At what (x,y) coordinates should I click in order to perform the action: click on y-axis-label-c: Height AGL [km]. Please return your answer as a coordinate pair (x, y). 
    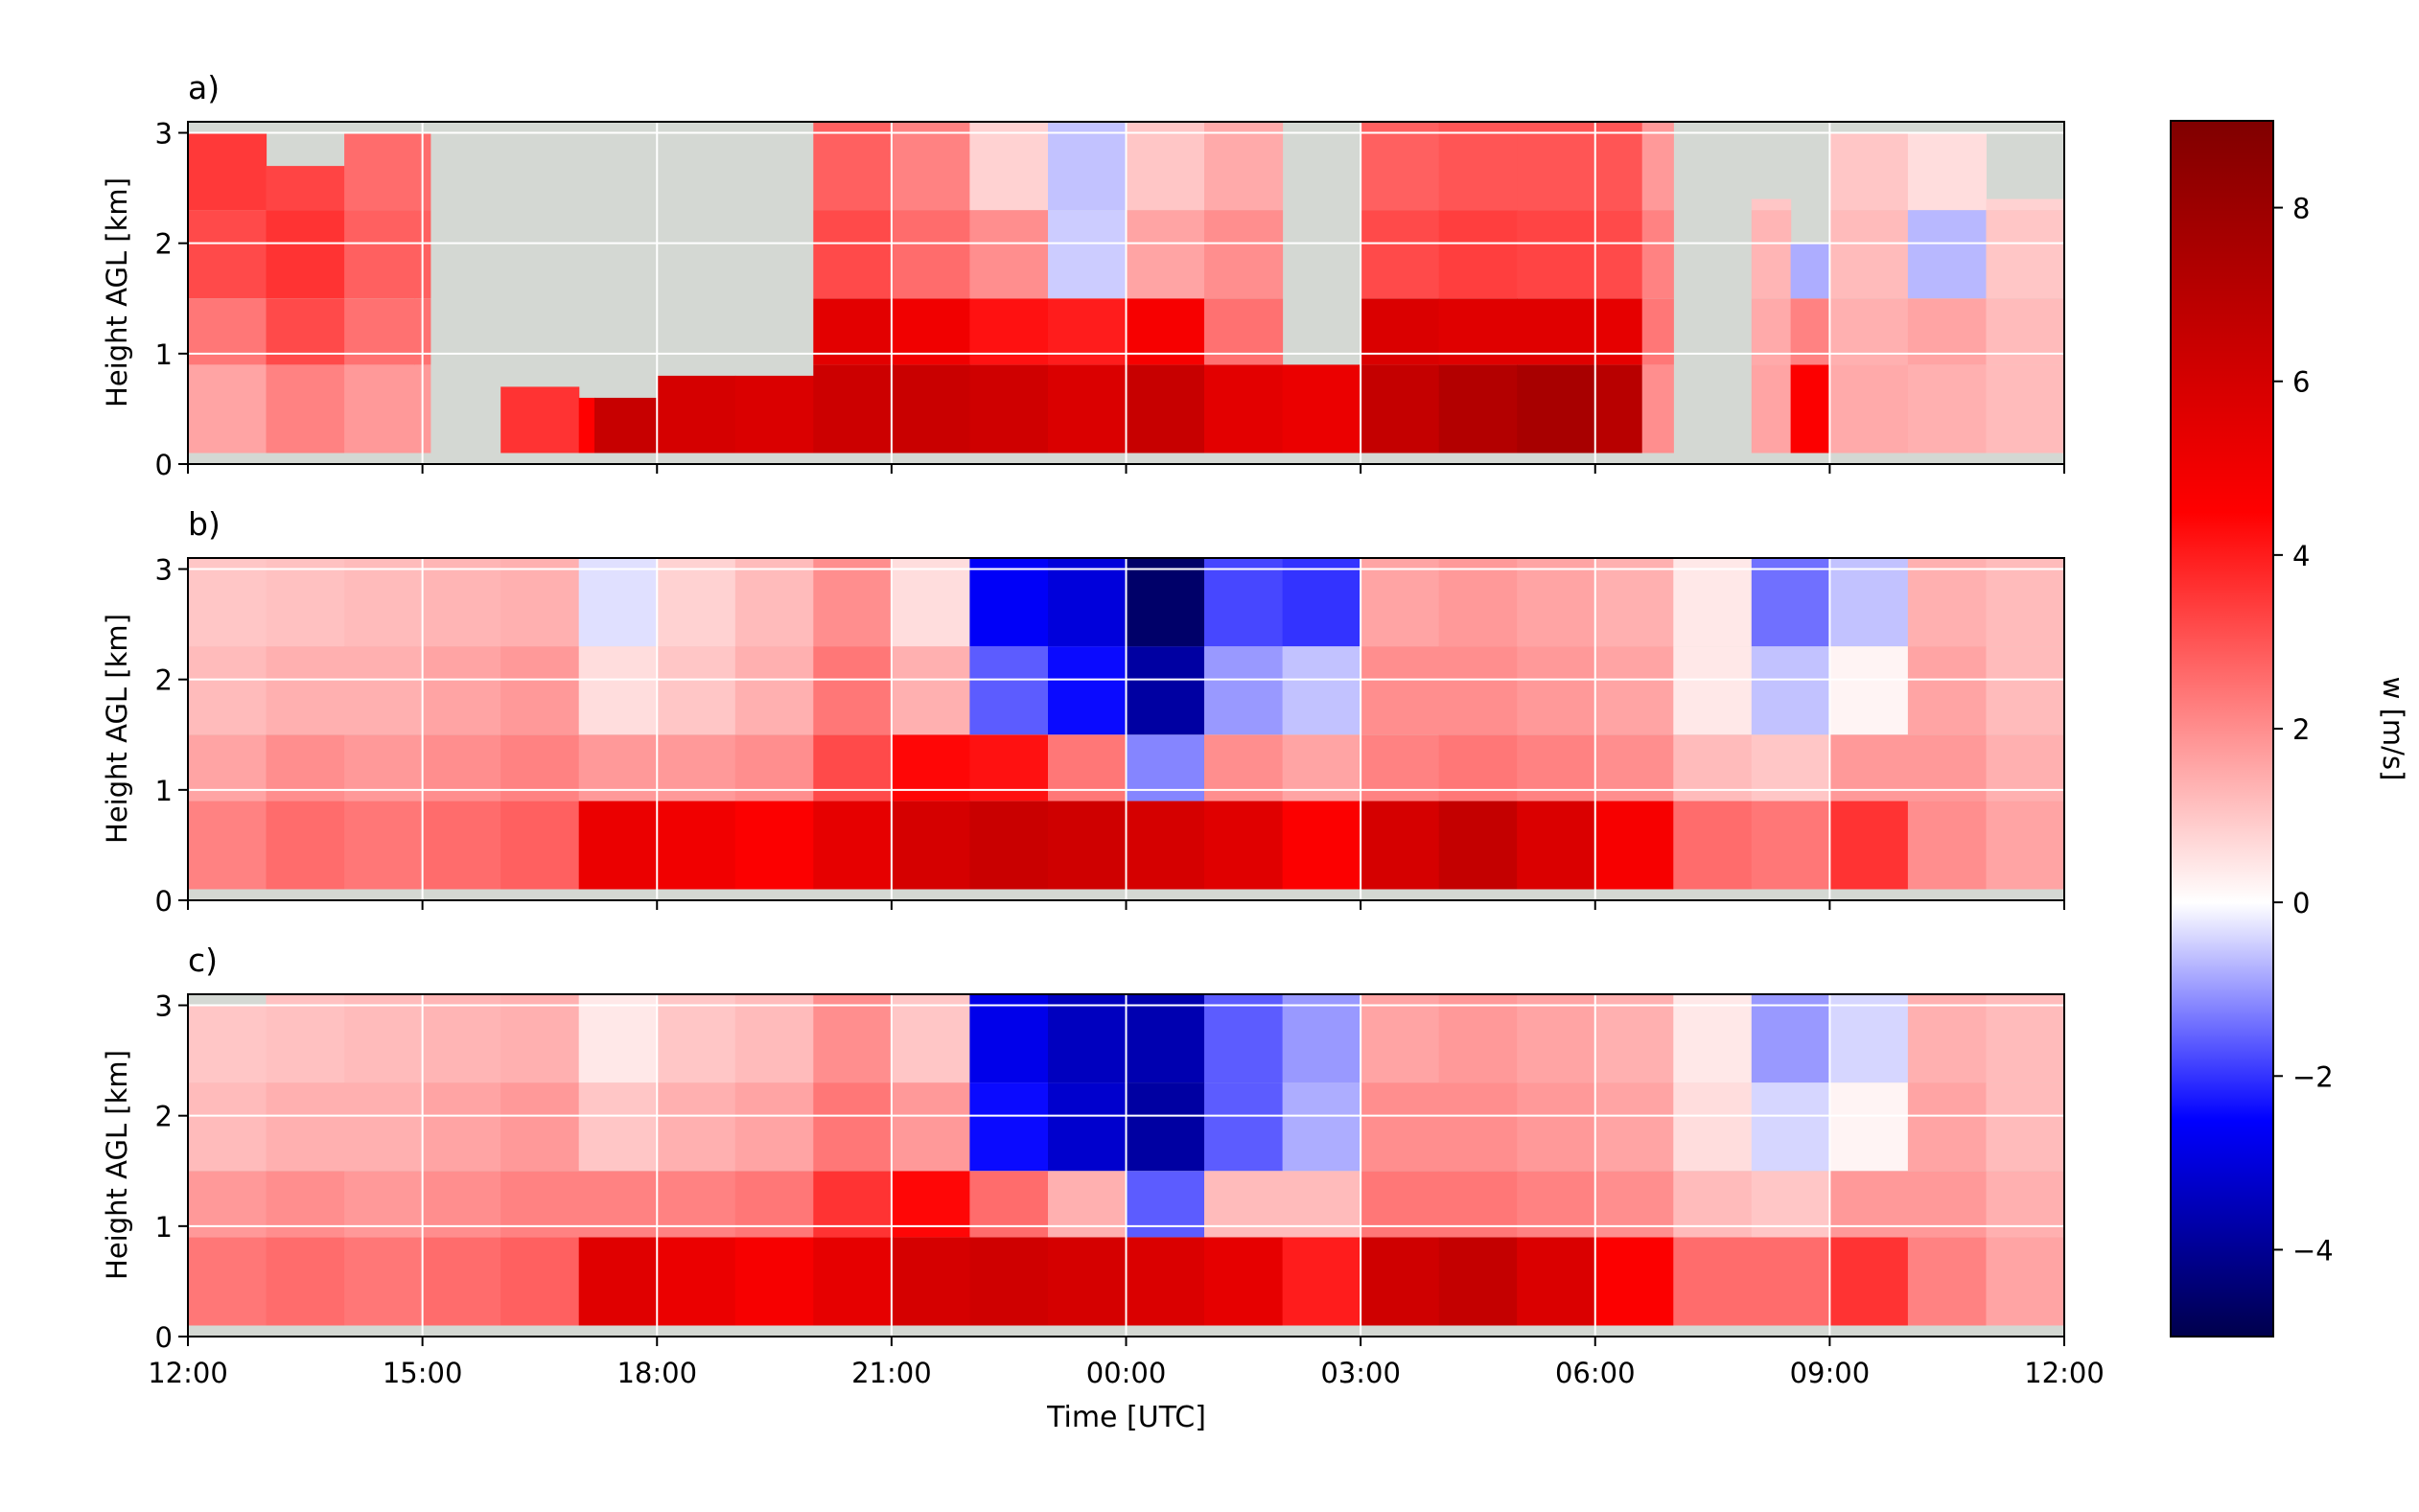
    Looking at the image, I should click on (117, 1165).